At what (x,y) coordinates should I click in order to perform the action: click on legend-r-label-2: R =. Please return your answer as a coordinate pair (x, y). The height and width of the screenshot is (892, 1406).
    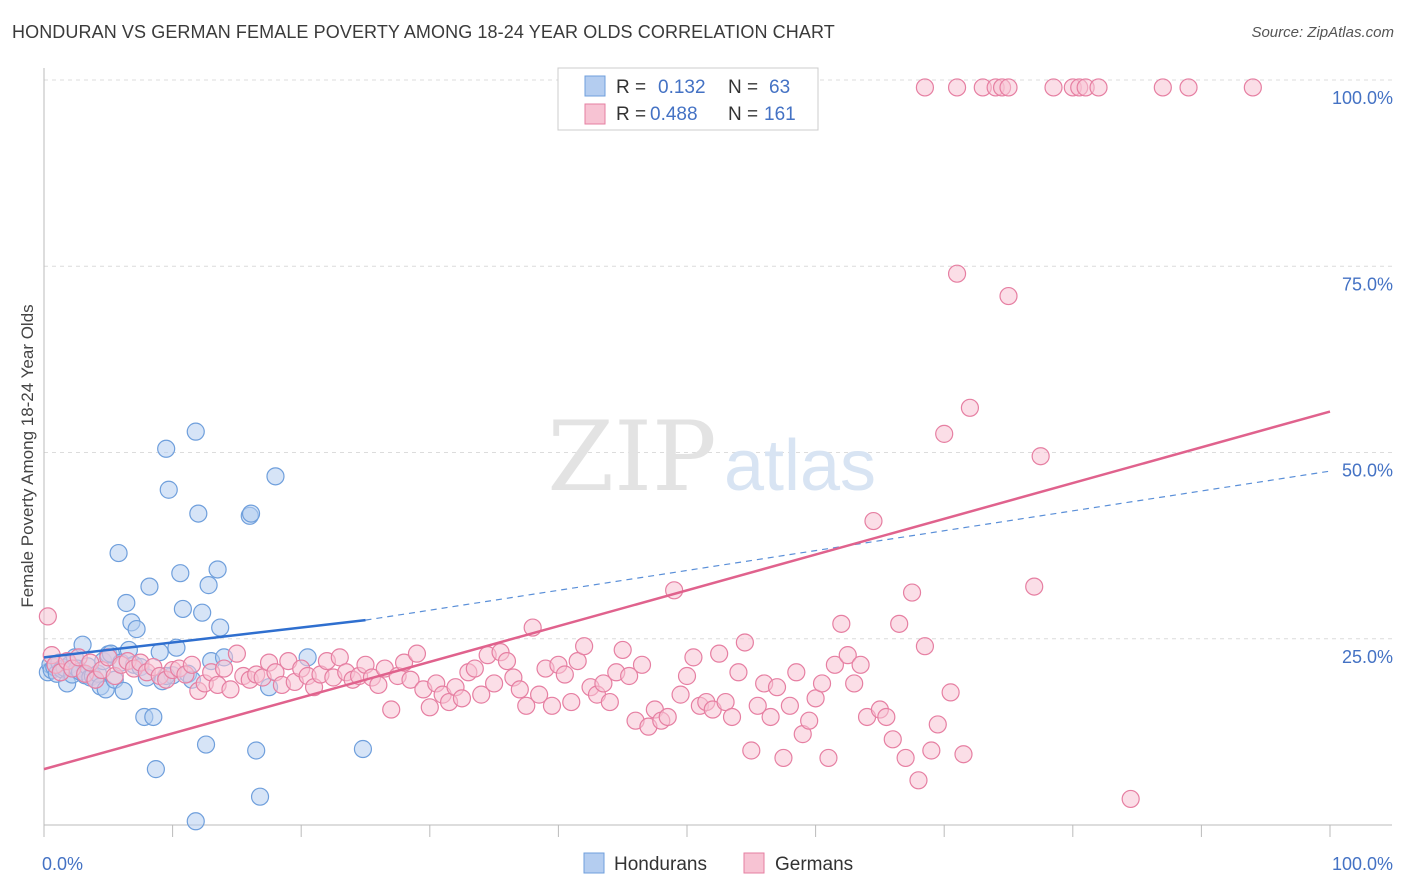
    Looking at the image, I should click on (631, 114).